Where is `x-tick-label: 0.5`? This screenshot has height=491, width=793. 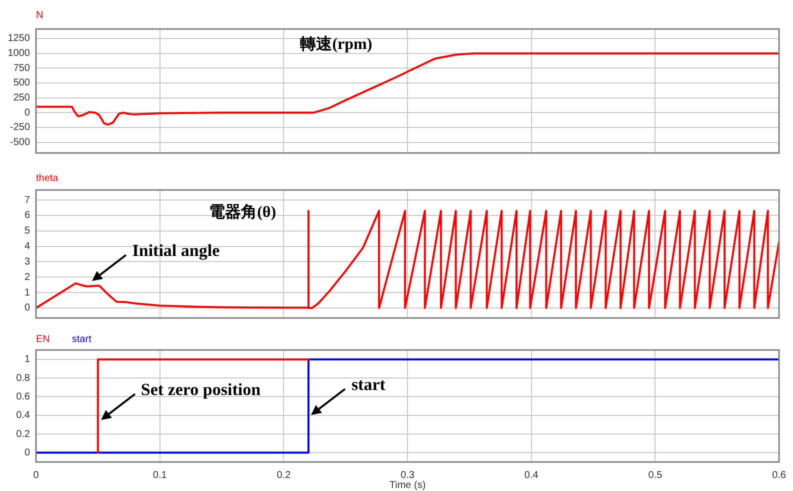 x-tick-label: 0.5 is located at coordinates (655, 475).